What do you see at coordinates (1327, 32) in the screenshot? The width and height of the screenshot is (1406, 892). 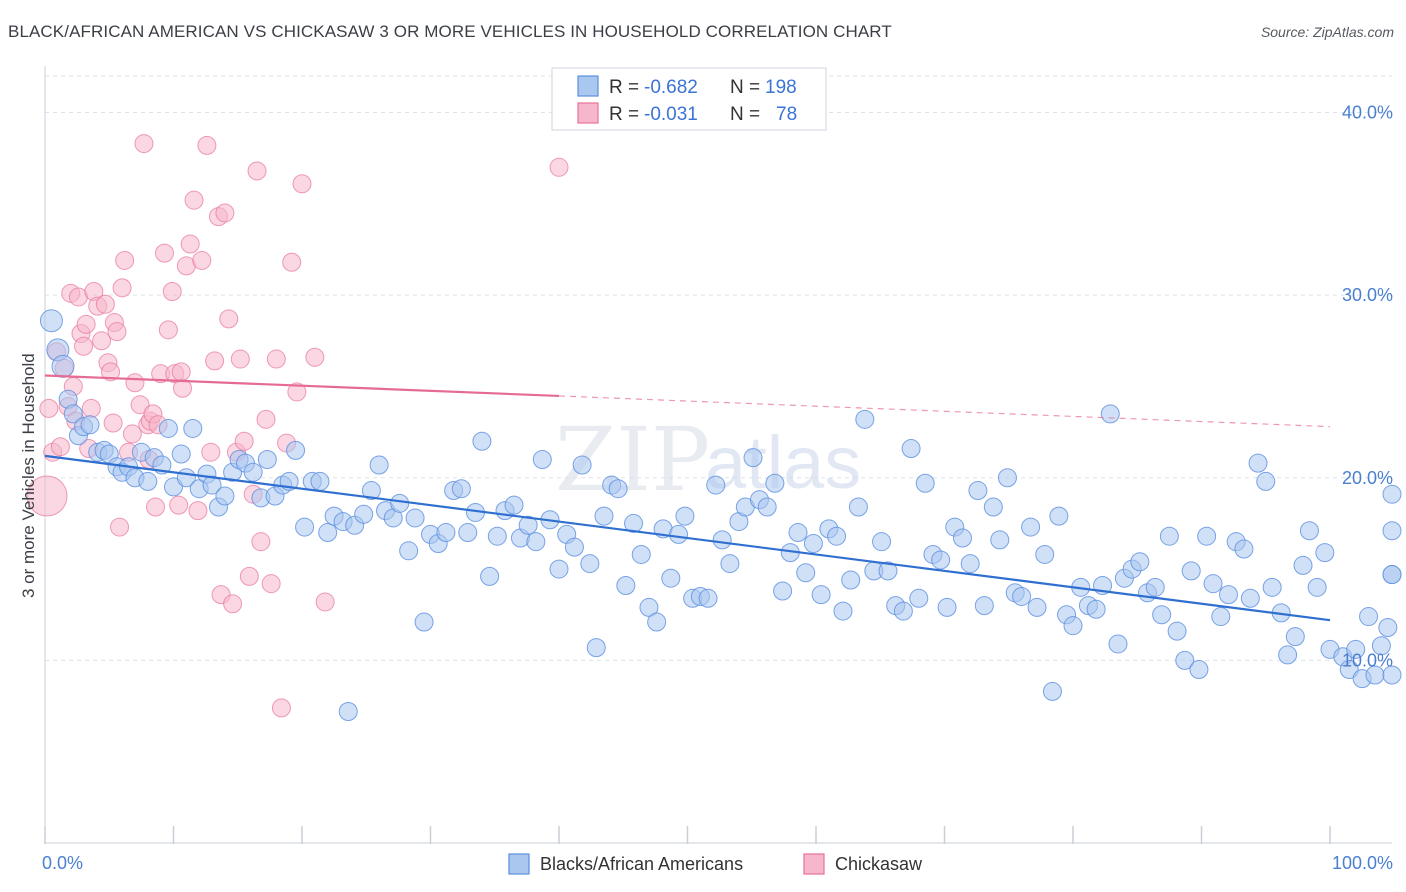 I see `source-label: Source: ZipAtlas.com` at bounding box center [1327, 32].